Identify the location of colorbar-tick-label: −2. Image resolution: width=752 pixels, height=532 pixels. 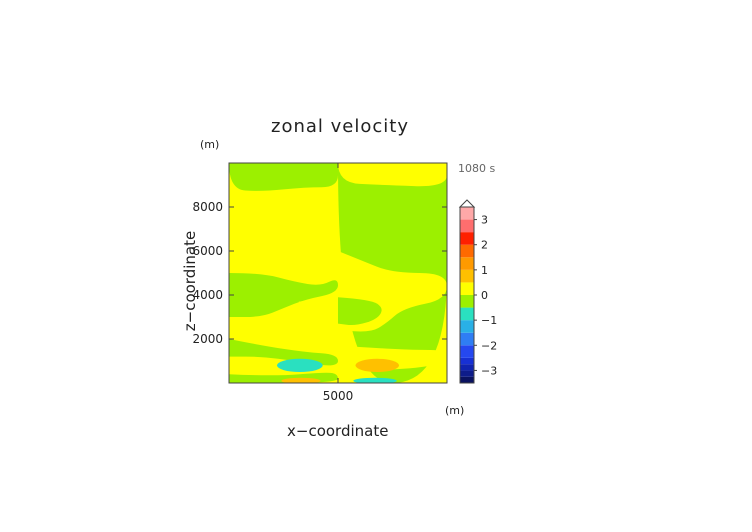
(489, 345).